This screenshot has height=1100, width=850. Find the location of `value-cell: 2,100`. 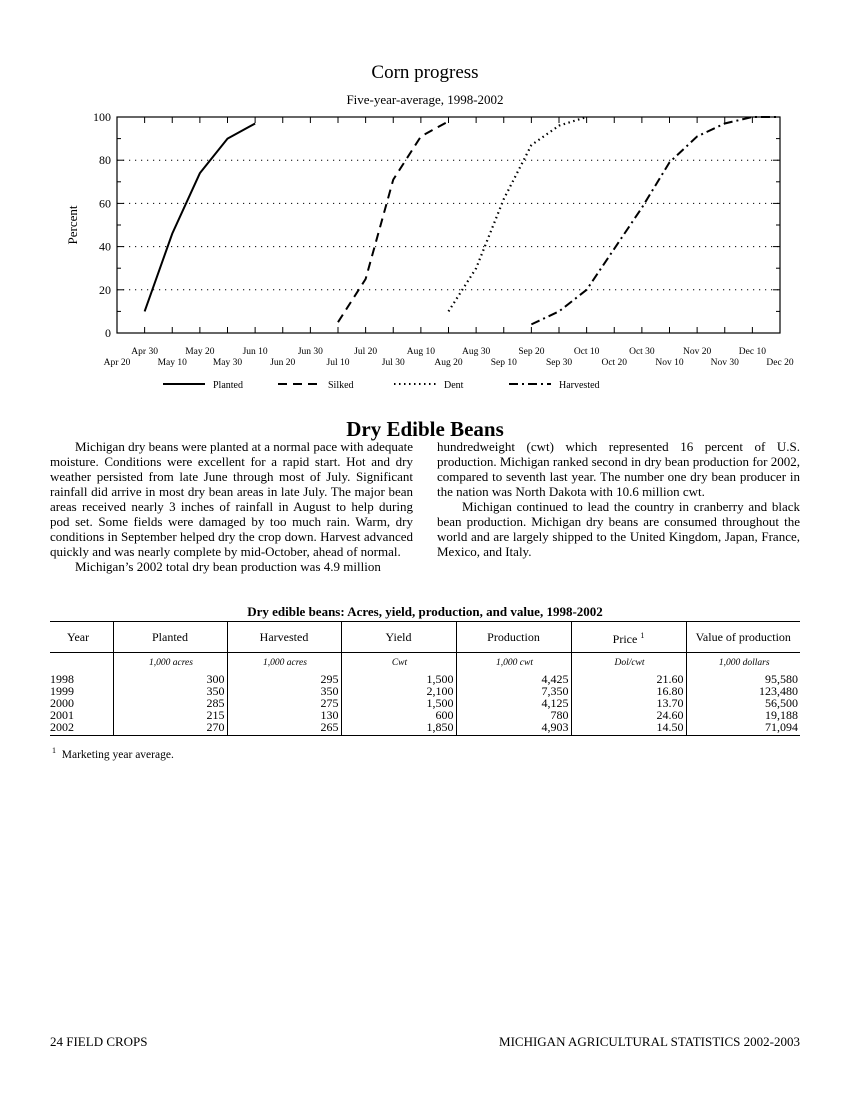

value-cell: 2,100 is located at coordinates (398, 691).